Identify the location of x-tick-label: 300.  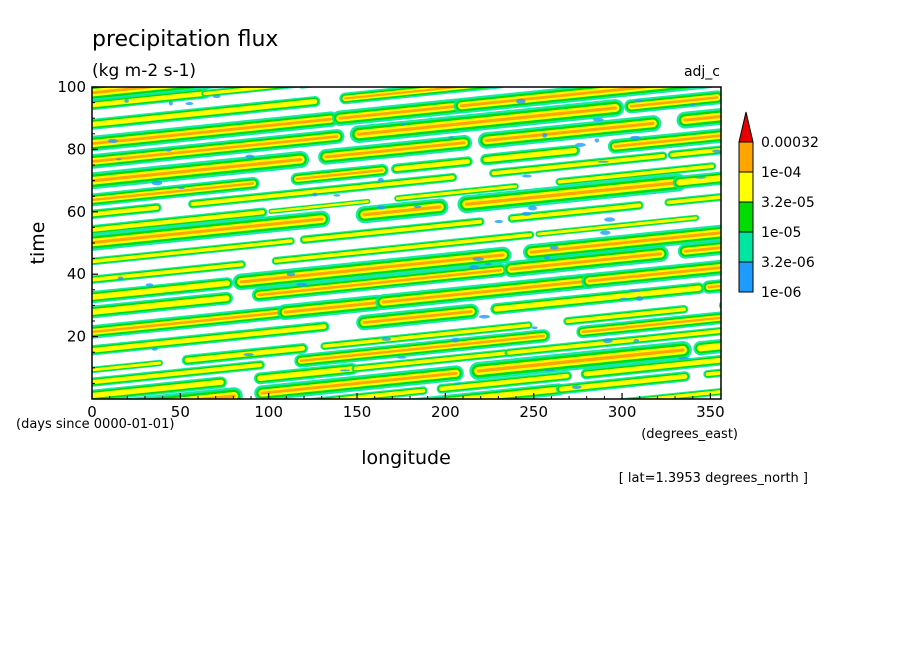
(622, 412).